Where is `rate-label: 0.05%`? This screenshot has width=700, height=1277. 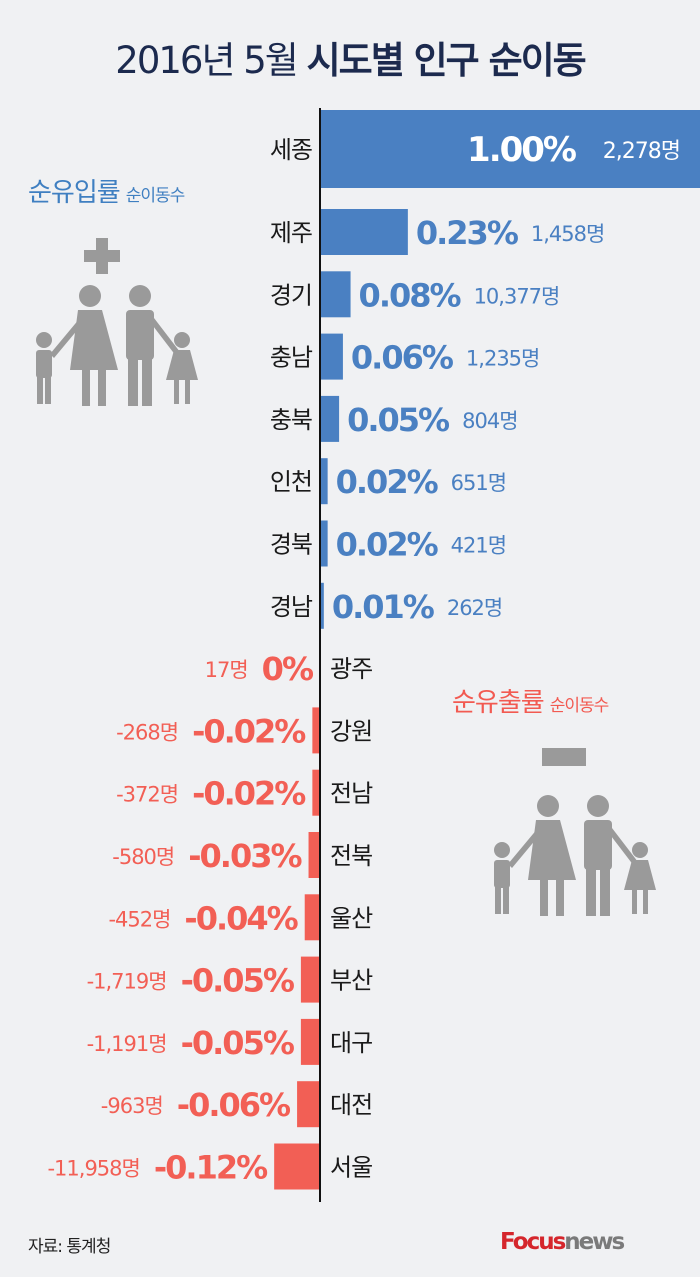 rate-label: 0.05% is located at coordinates (398, 420).